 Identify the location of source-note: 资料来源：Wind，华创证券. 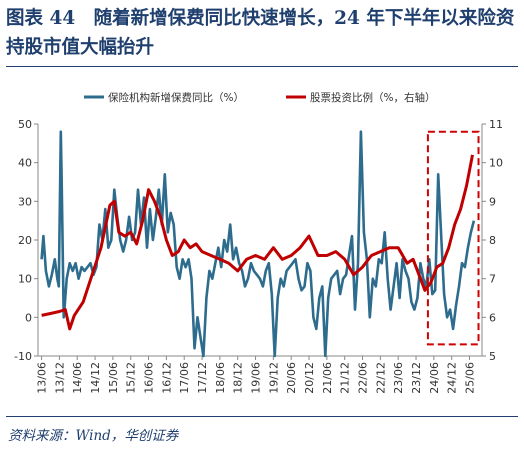
(93, 436).